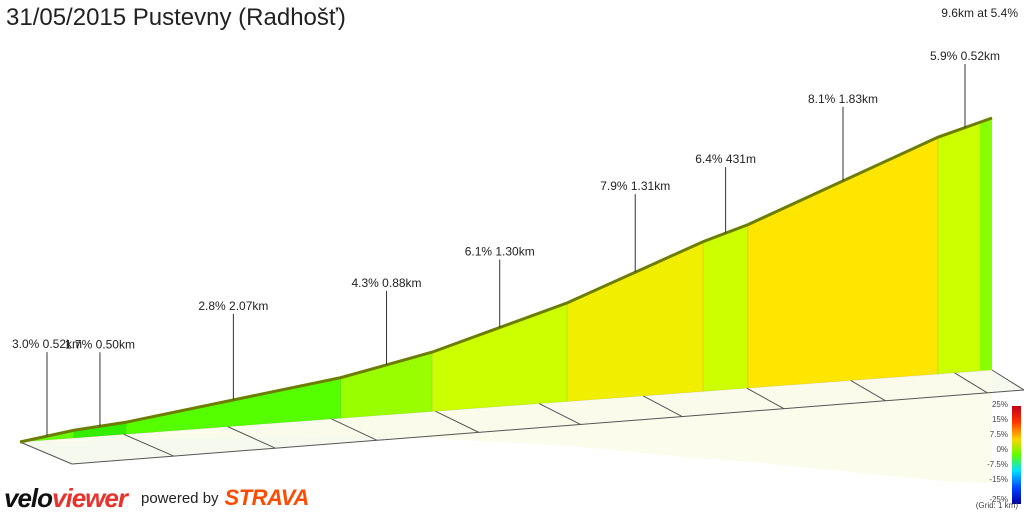  Describe the element at coordinates (998, 434) in the screenshot. I see `scale-label: 7.5%` at that location.